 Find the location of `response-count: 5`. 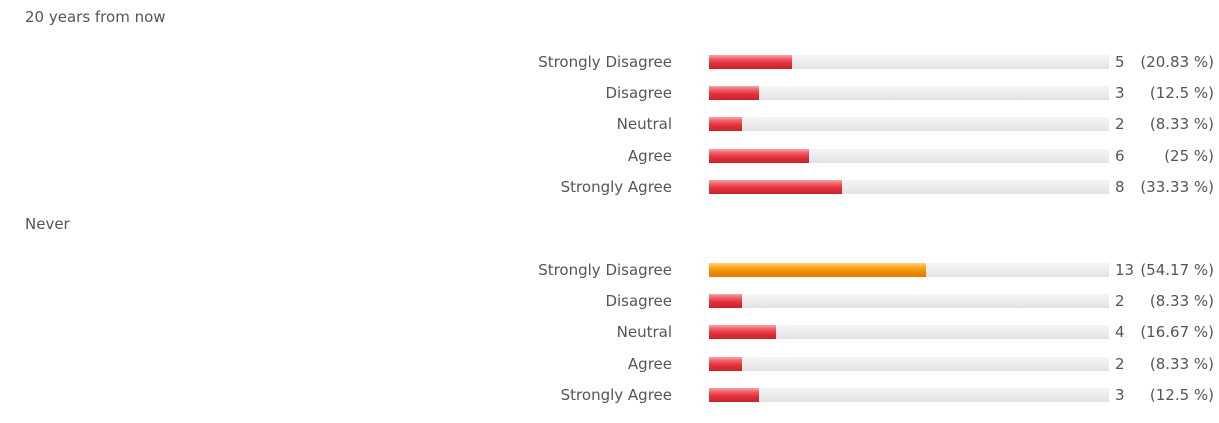

response-count: 5 is located at coordinates (1120, 62).